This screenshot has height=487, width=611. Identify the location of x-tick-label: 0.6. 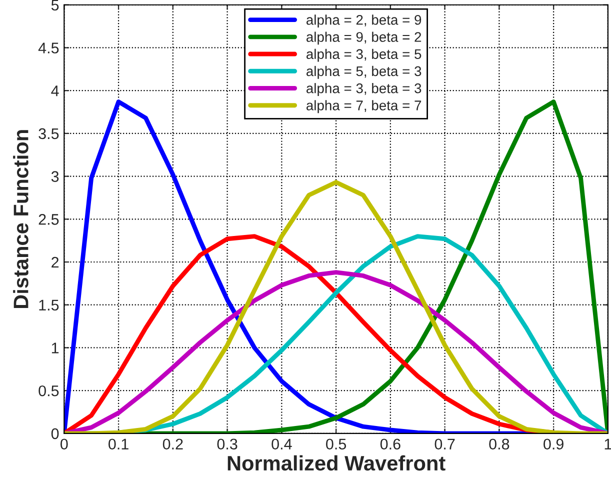
(390, 444).